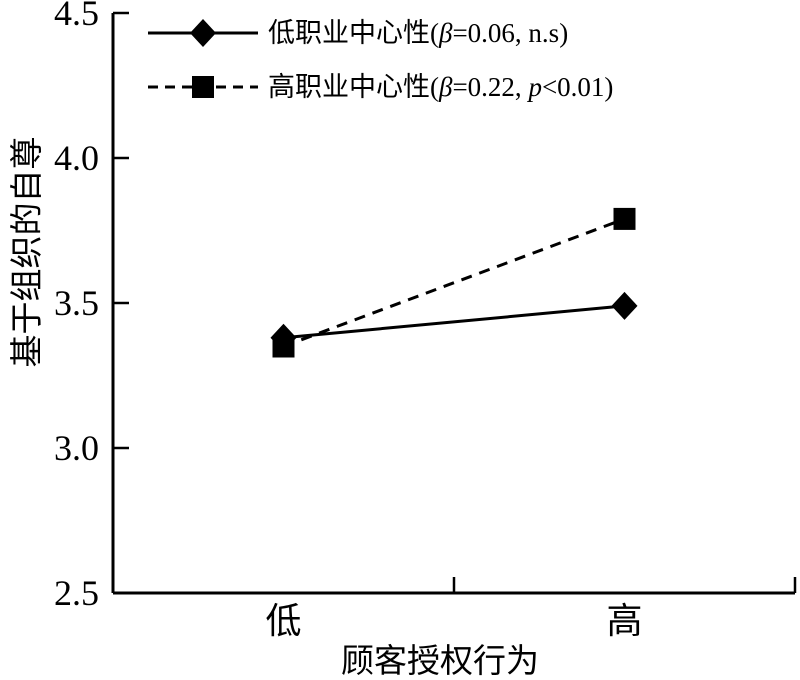 The width and height of the screenshot is (800, 680). I want to click on y-tick-label: 3.0, so click(76, 448).